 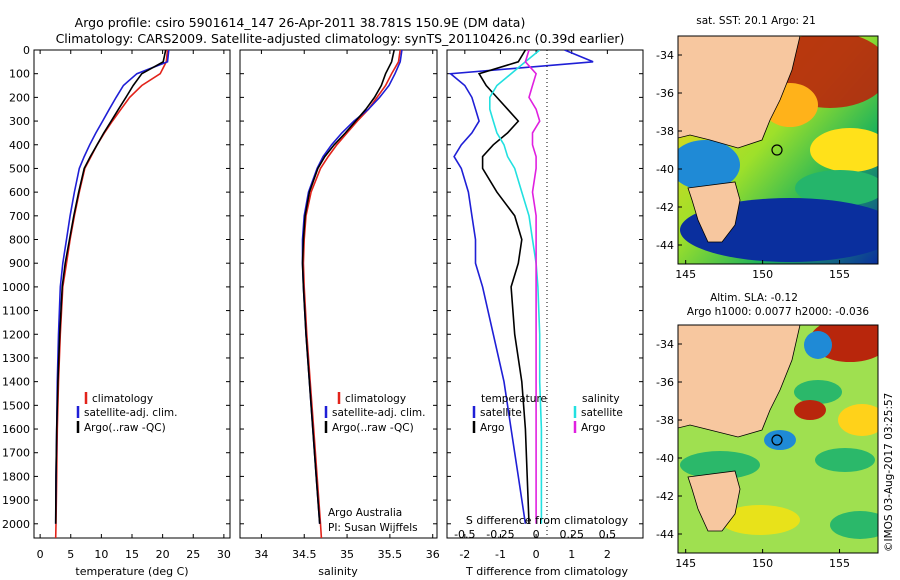 I want to click on sla-map-title: Altim. SLA: -0.12, so click(x=754, y=298).